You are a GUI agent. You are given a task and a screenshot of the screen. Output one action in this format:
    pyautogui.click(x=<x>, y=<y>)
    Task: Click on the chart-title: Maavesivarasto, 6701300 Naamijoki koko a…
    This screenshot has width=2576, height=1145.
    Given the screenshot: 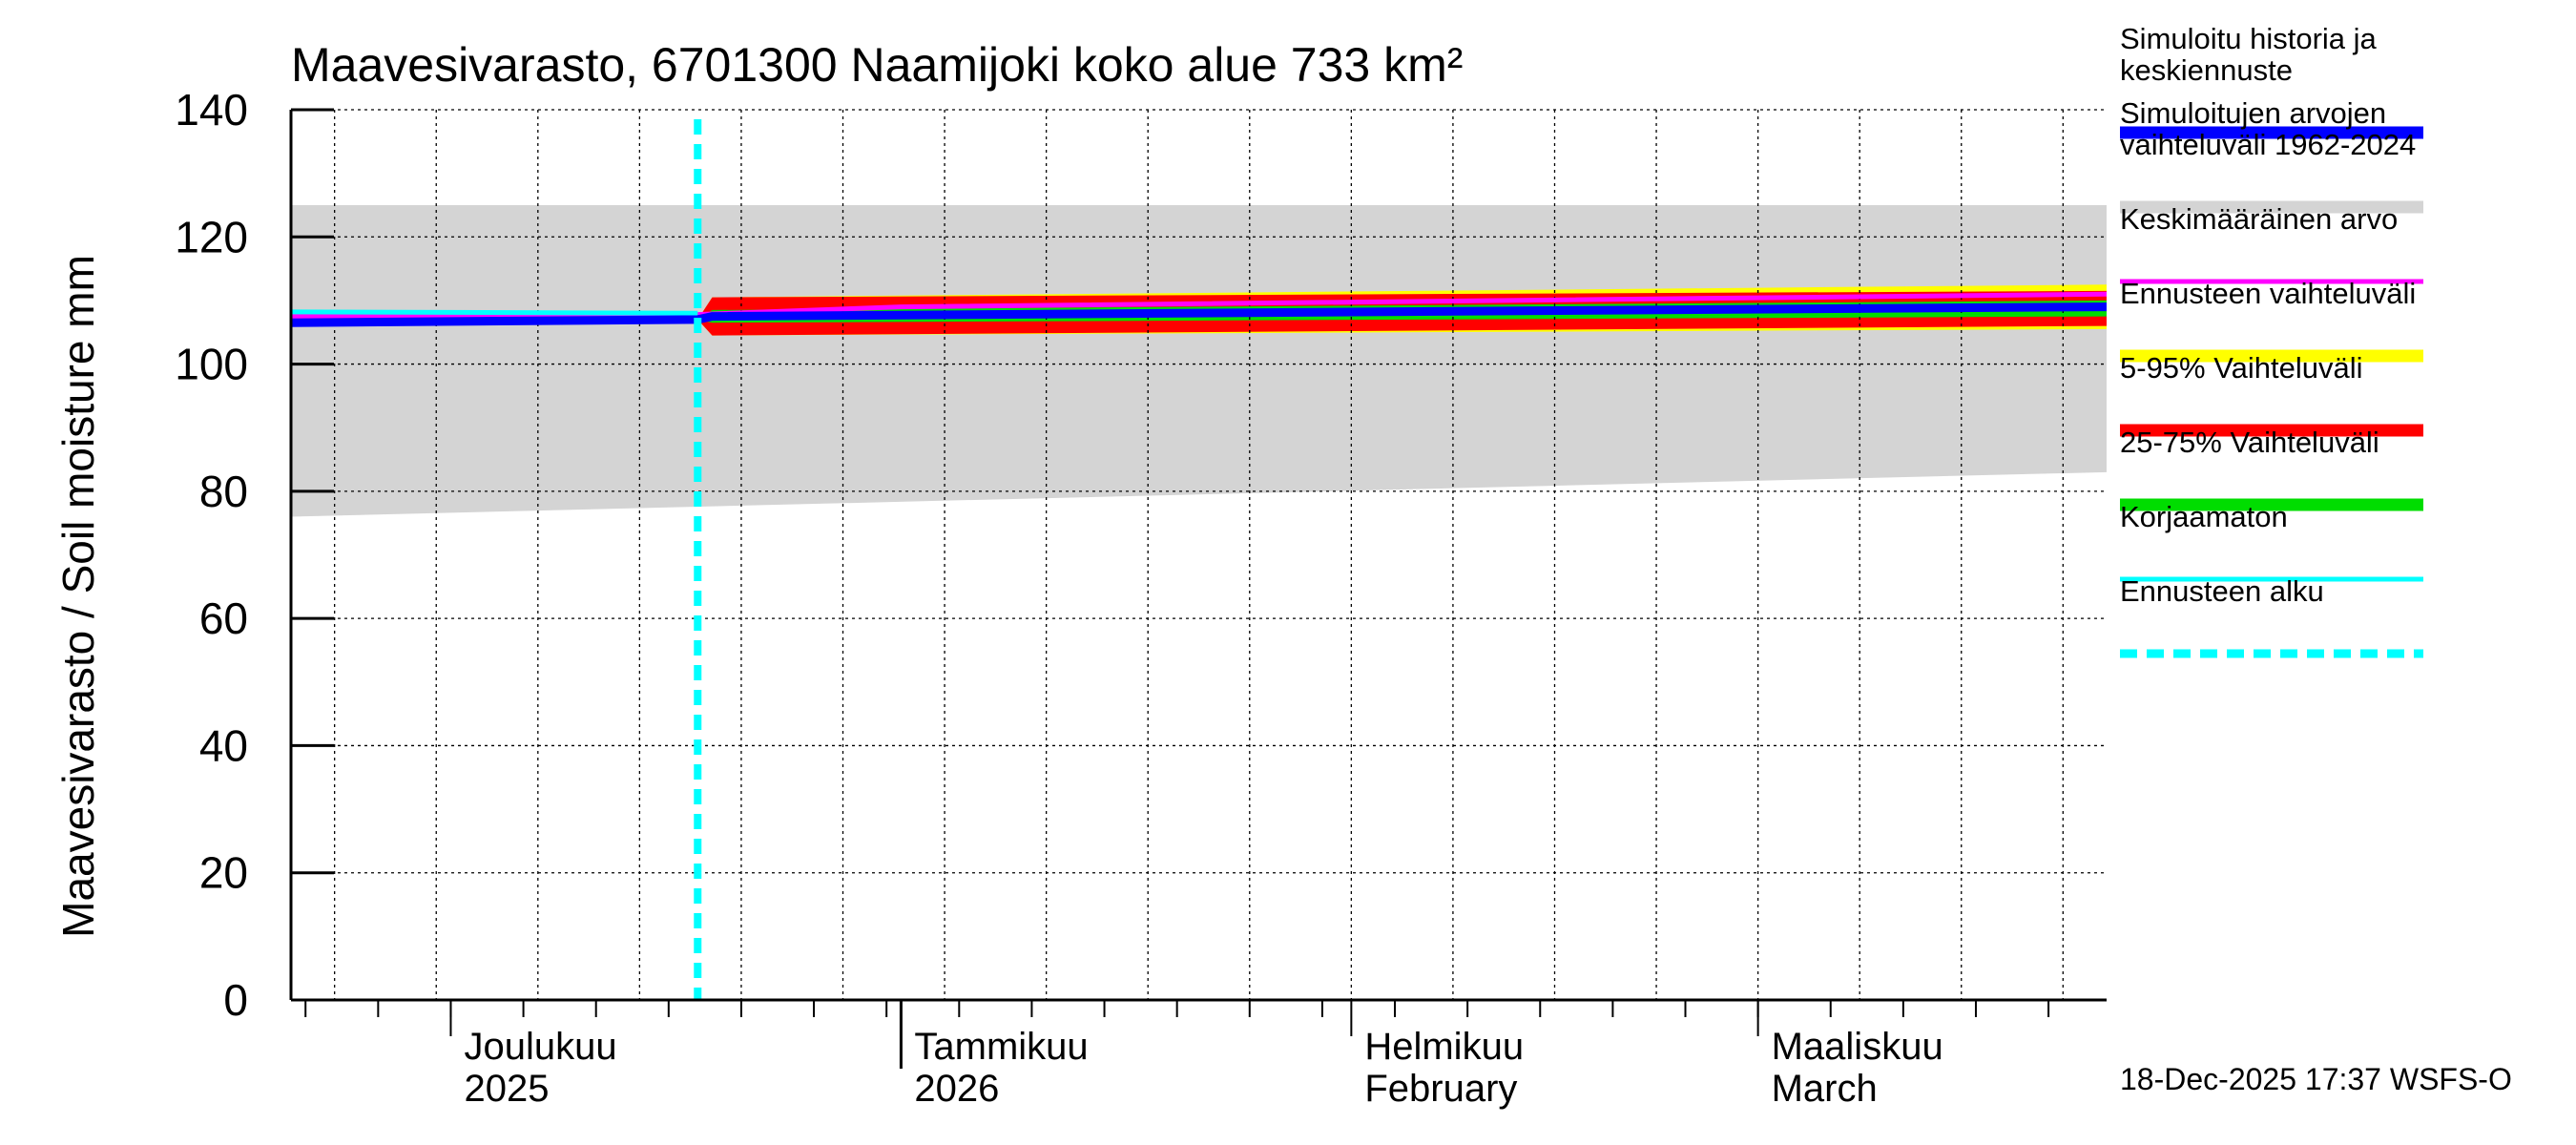 What is the action you would take?
    pyautogui.click(x=877, y=65)
    